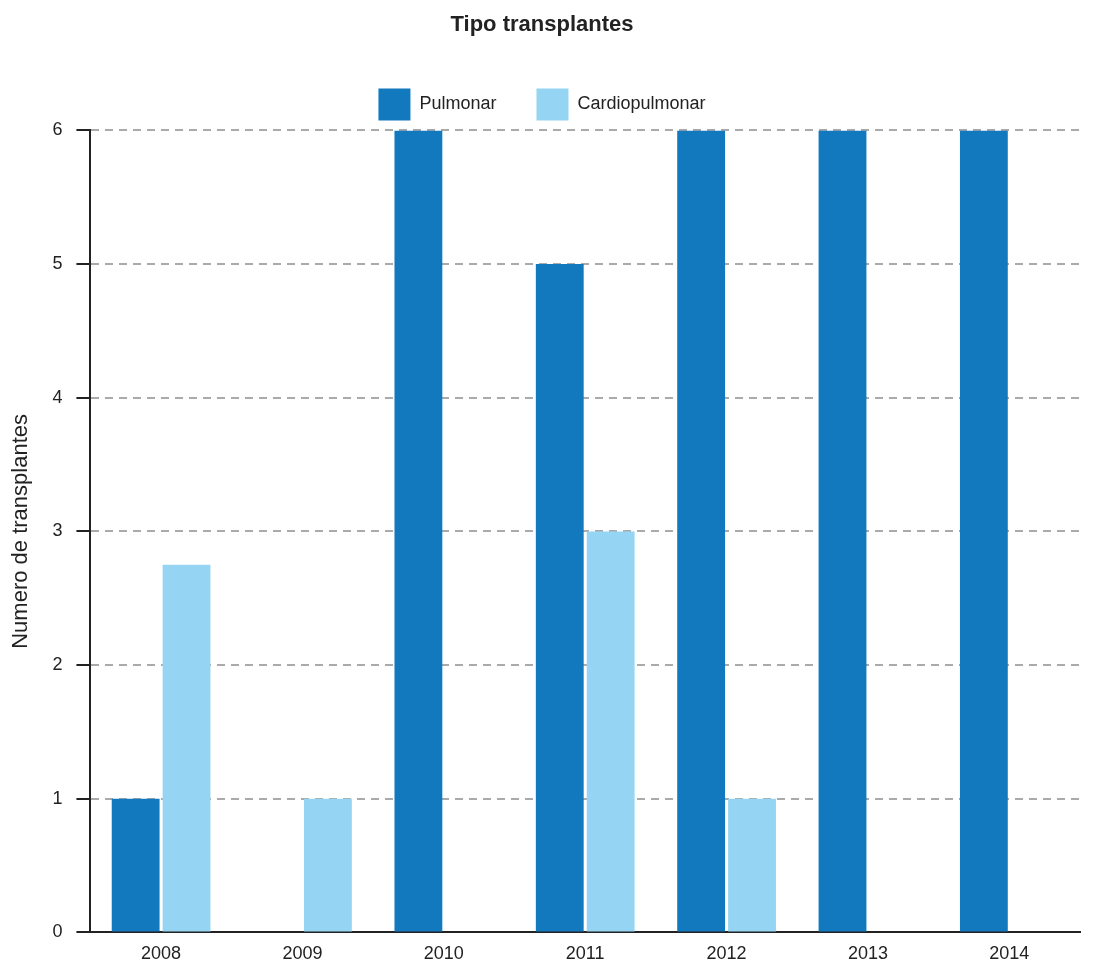  What do you see at coordinates (57, 263) in the screenshot?
I see `y-tick-label: 5` at bounding box center [57, 263].